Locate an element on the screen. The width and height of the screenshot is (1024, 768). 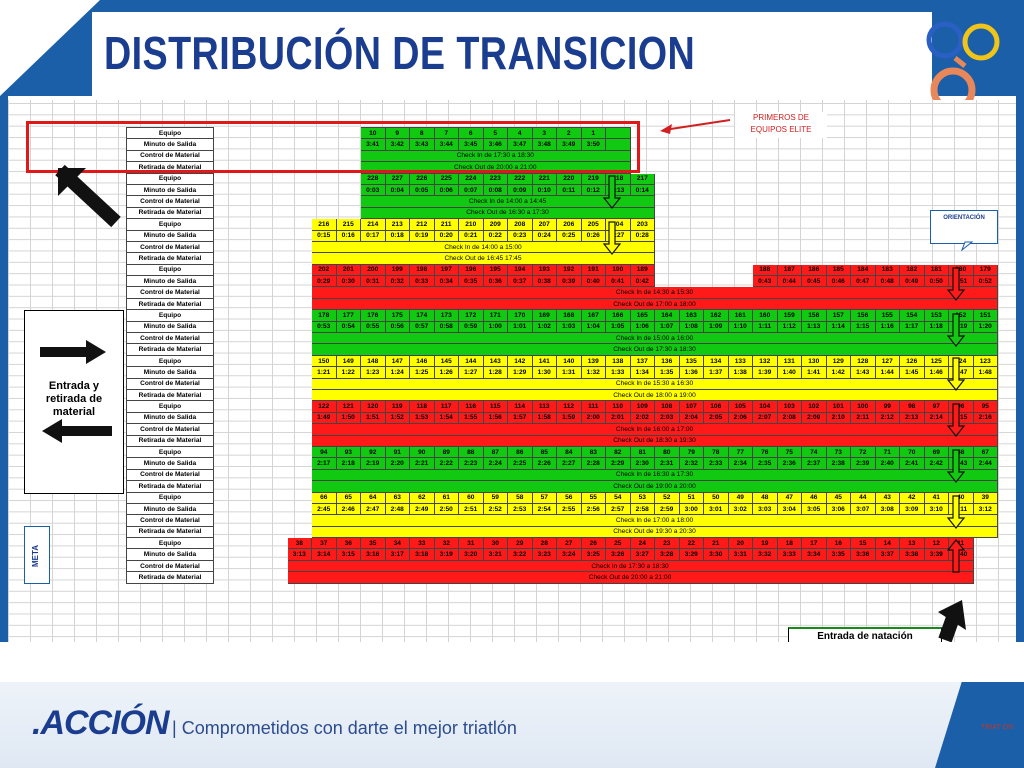
team-number: 181 is located at coordinates (936, 270).